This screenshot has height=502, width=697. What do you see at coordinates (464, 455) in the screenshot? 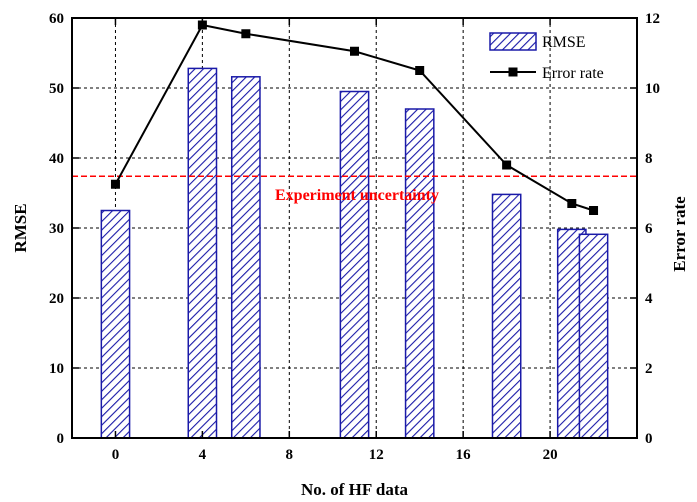
I see `x-tick-label: 16` at bounding box center [464, 455].